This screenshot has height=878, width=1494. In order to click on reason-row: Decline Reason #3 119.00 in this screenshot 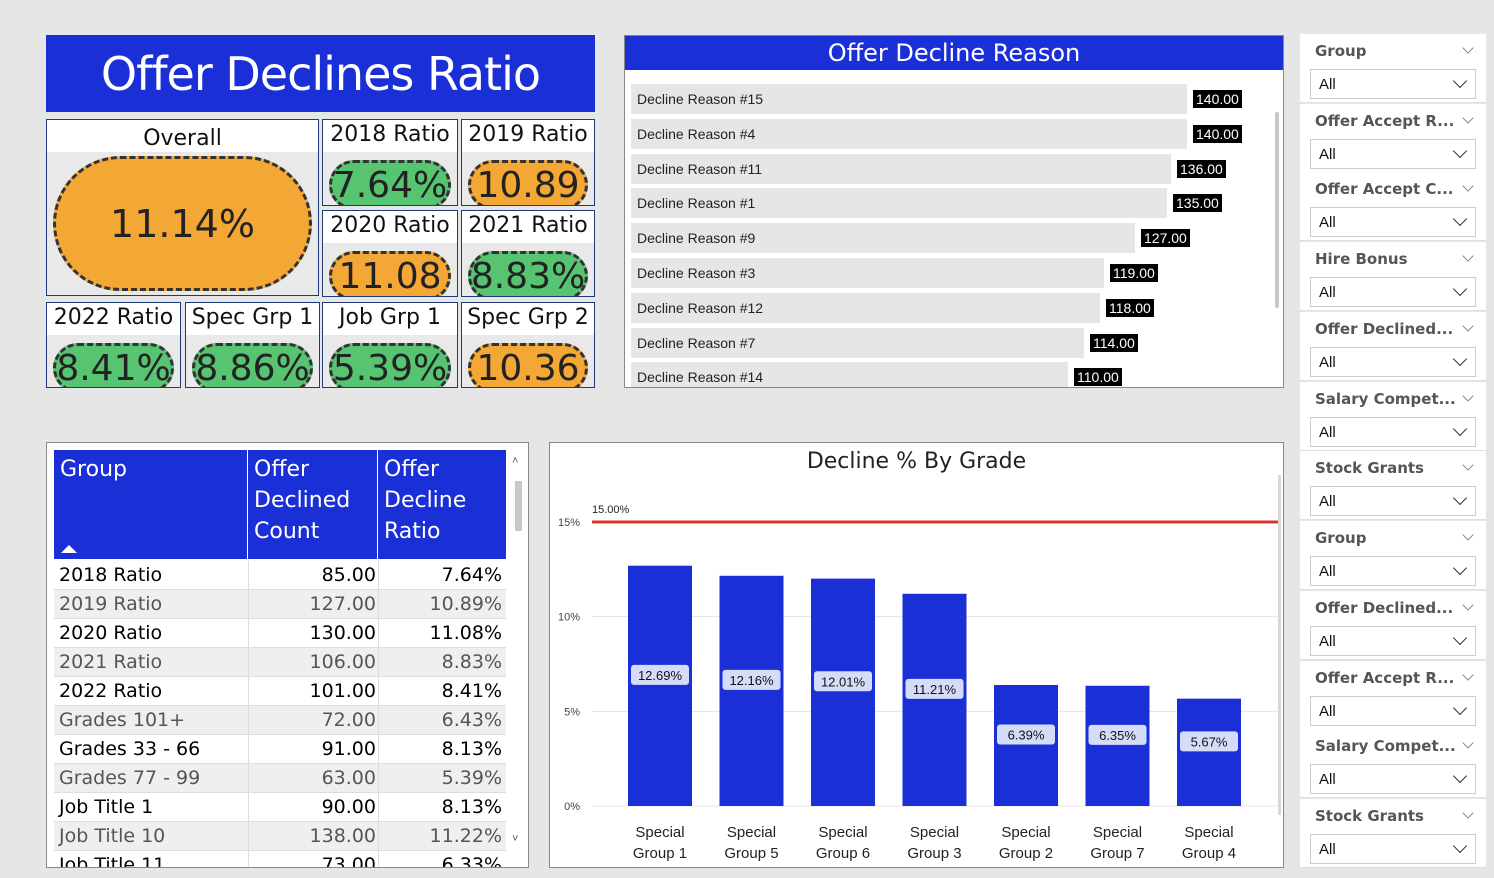, I will do `click(950, 273)`.